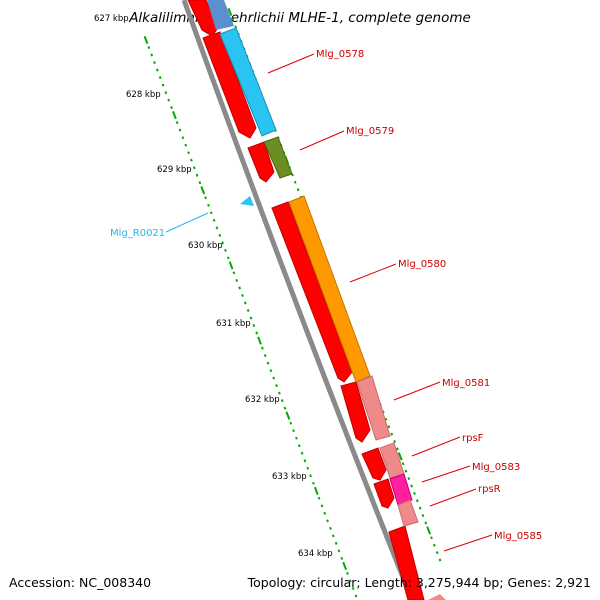  Describe the element at coordinates (289, 477) in the screenshot. I see `kbp-label-633: 633 kbp` at that location.